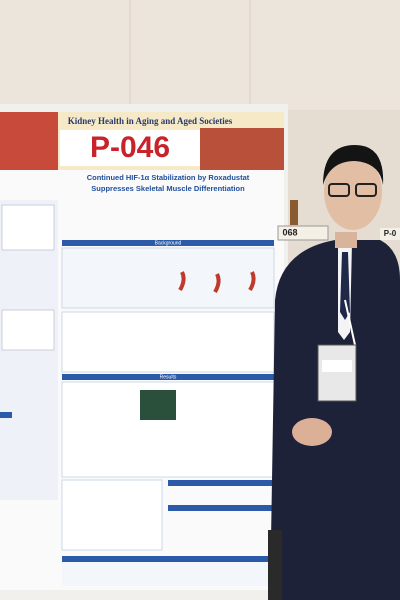  What do you see at coordinates (29, 141) in the screenshot?
I see `header-image-left` at bounding box center [29, 141].